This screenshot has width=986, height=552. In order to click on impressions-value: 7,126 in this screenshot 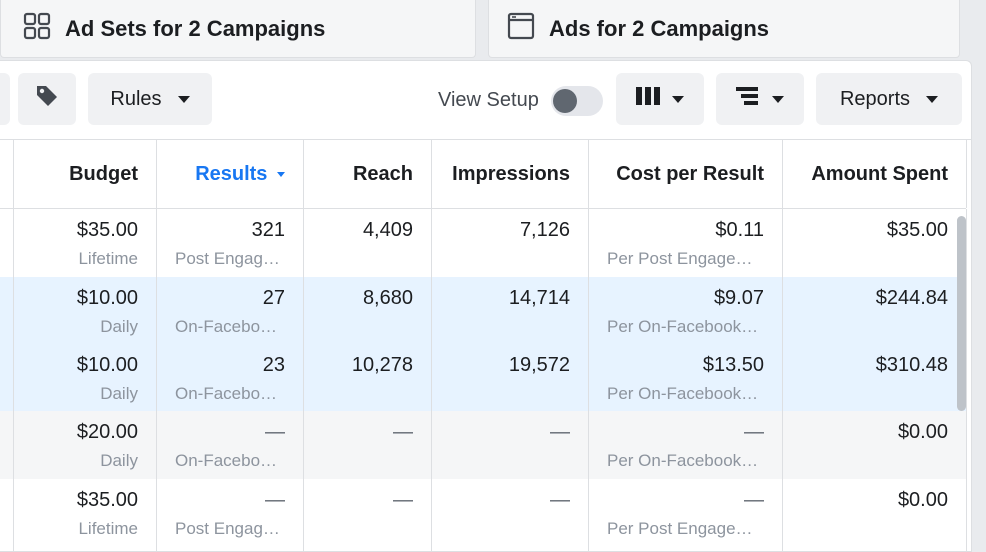, I will do `click(544, 230)`.